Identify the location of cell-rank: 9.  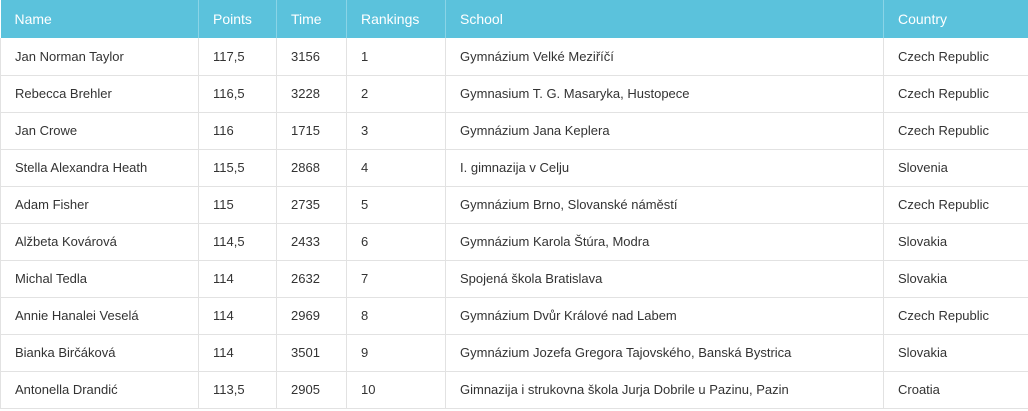
(396, 353).